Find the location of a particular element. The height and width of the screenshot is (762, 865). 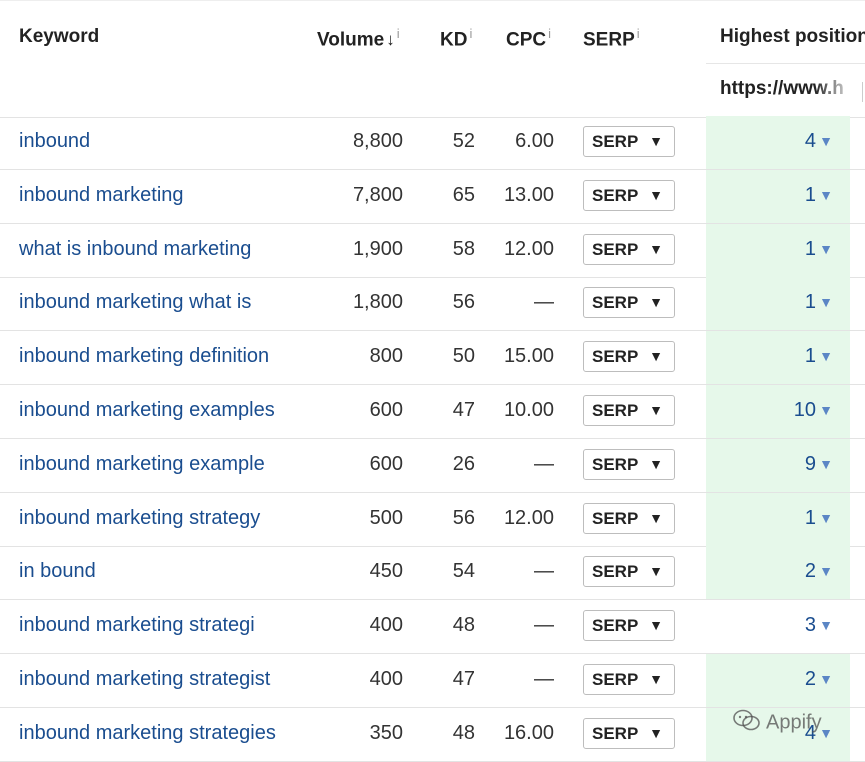

watermark-text: Appify is located at coordinates (794, 722).